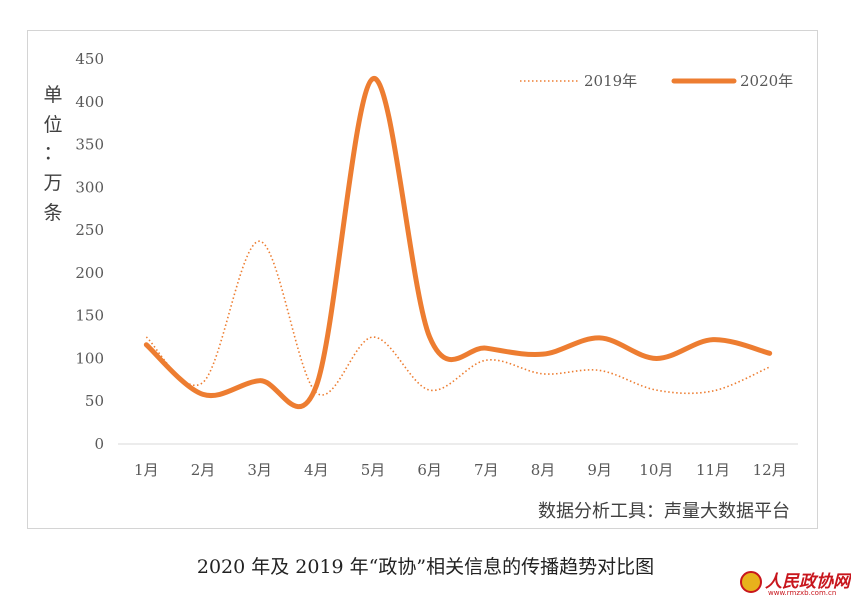 Image resolution: width=851 pixels, height=611 pixels. What do you see at coordinates (89, 358) in the screenshot?
I see `y-tick-label: 100` at bounding box center [89, 358].